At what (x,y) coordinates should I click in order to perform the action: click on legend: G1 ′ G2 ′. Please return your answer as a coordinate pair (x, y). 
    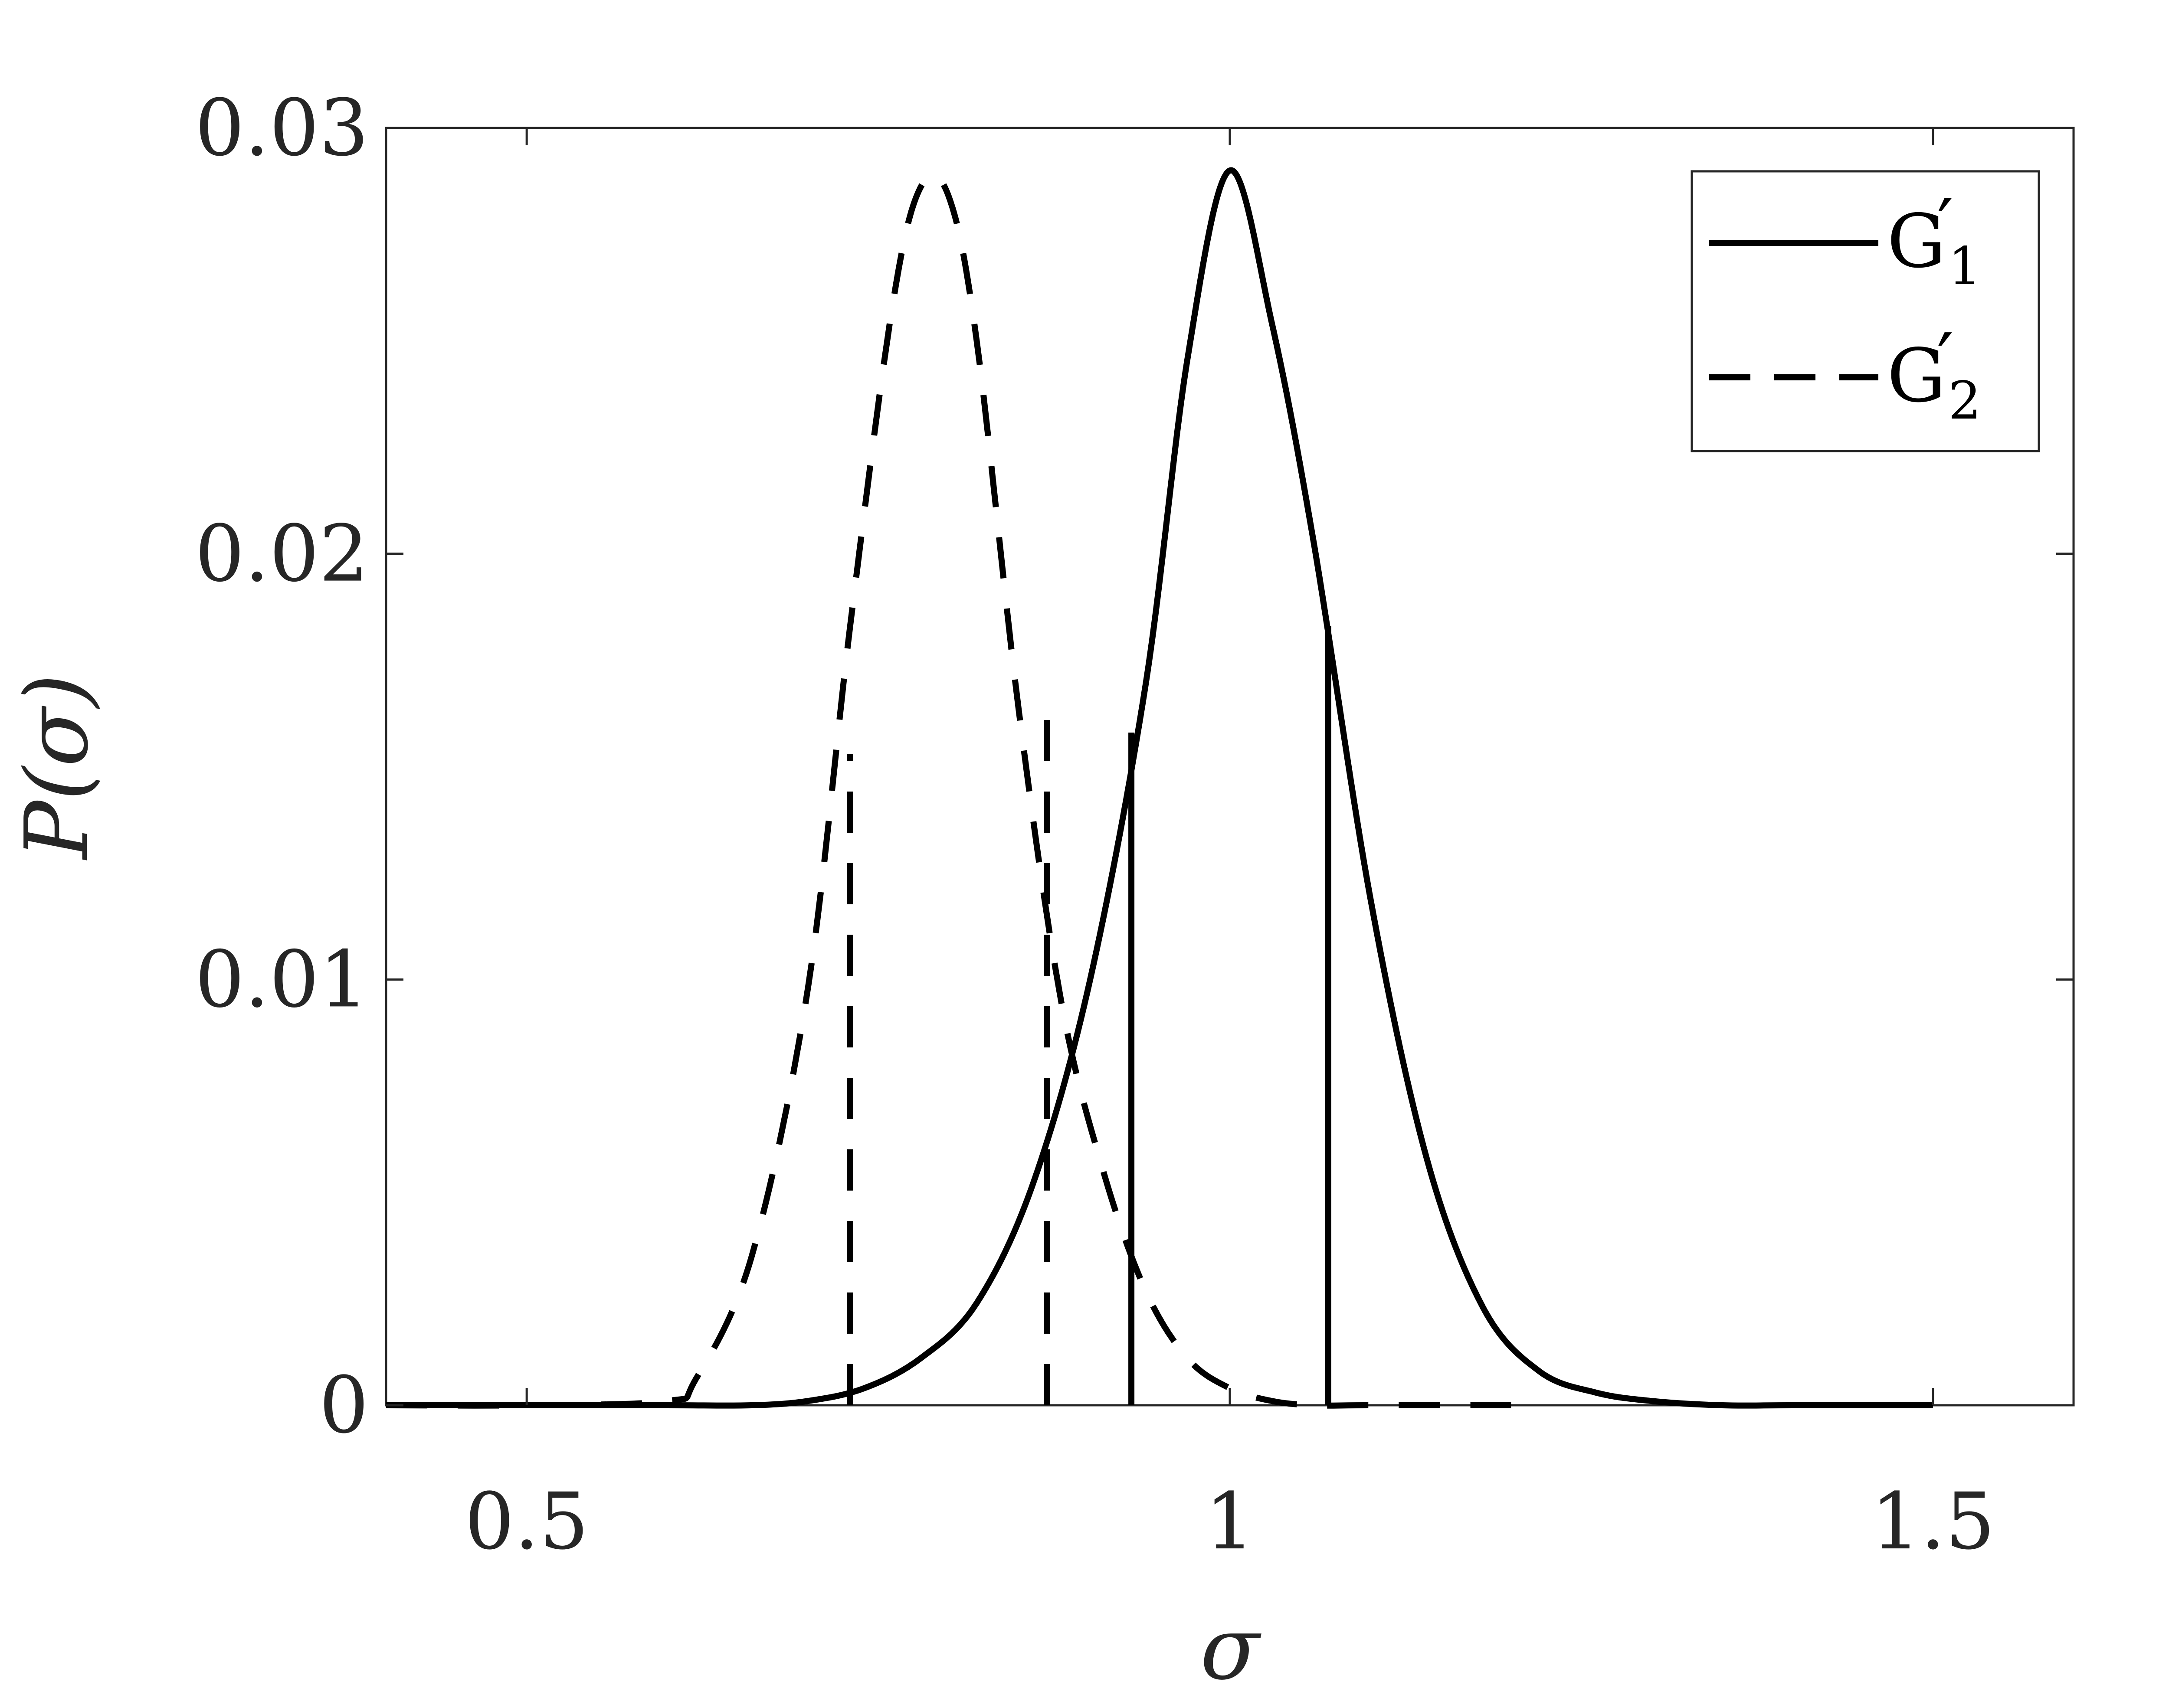
    Looking at the image, I should click on (1865, 311).